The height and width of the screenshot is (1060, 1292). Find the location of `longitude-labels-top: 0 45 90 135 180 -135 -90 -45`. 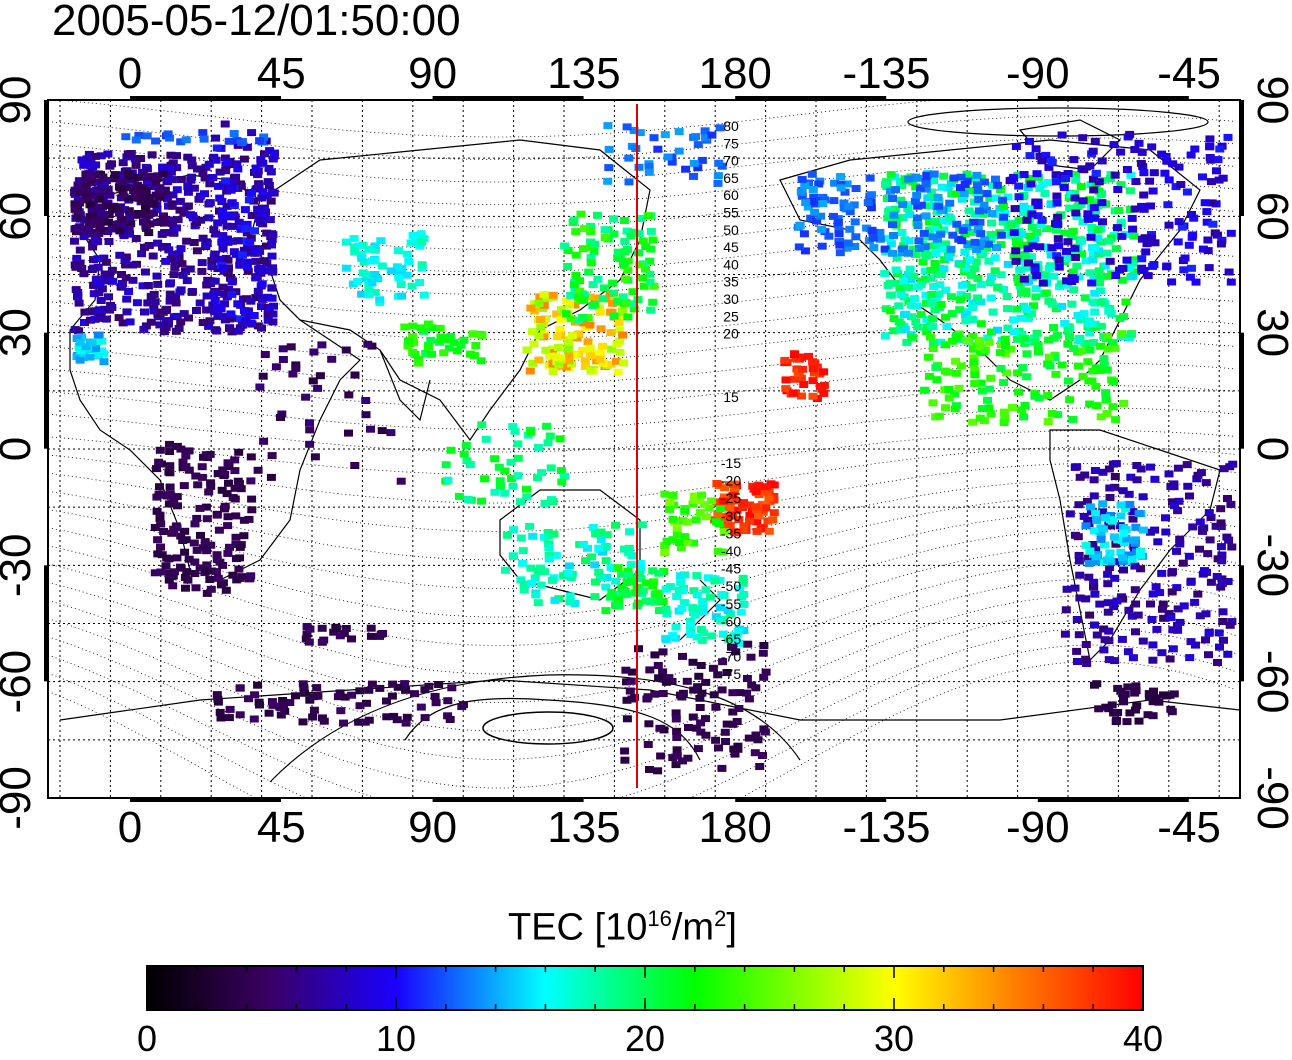

longitude-labels-top: 0 45 90 135 180 -135 -90 -45 is located at coordinates (669, 73).